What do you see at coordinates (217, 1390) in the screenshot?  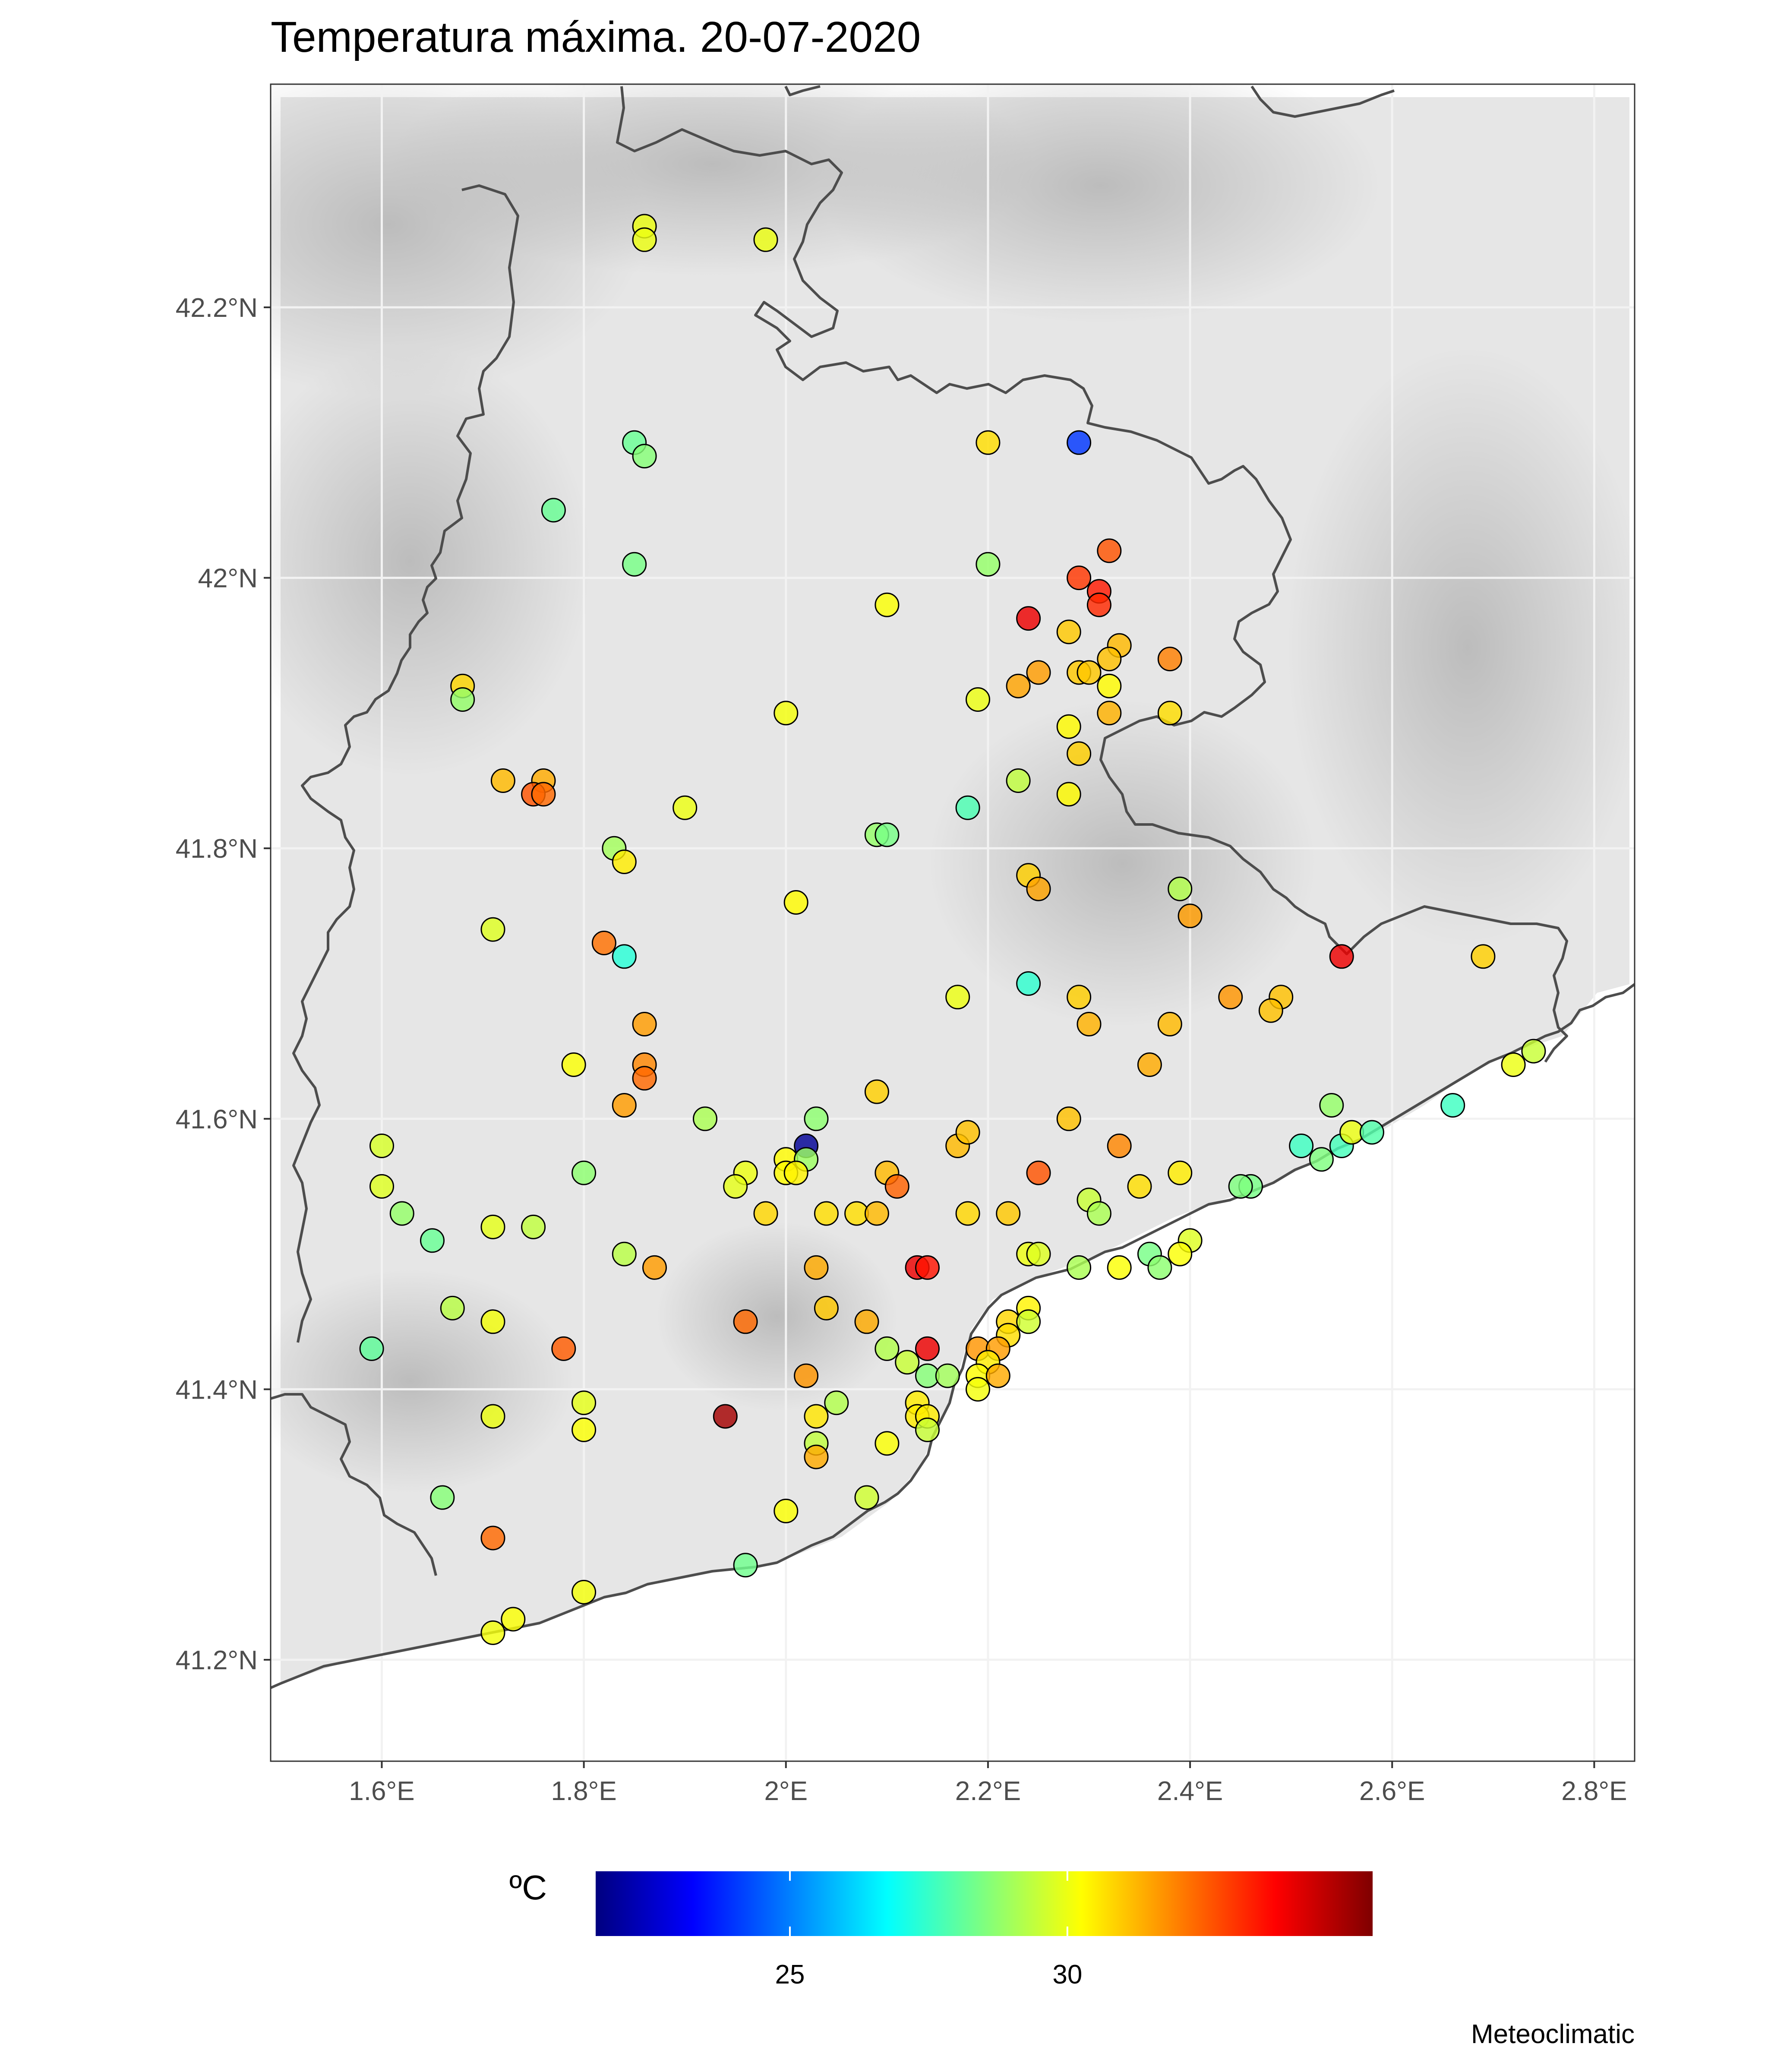 I see `y-tick-label: 41.4°N` at bounding box center [217, 1390].